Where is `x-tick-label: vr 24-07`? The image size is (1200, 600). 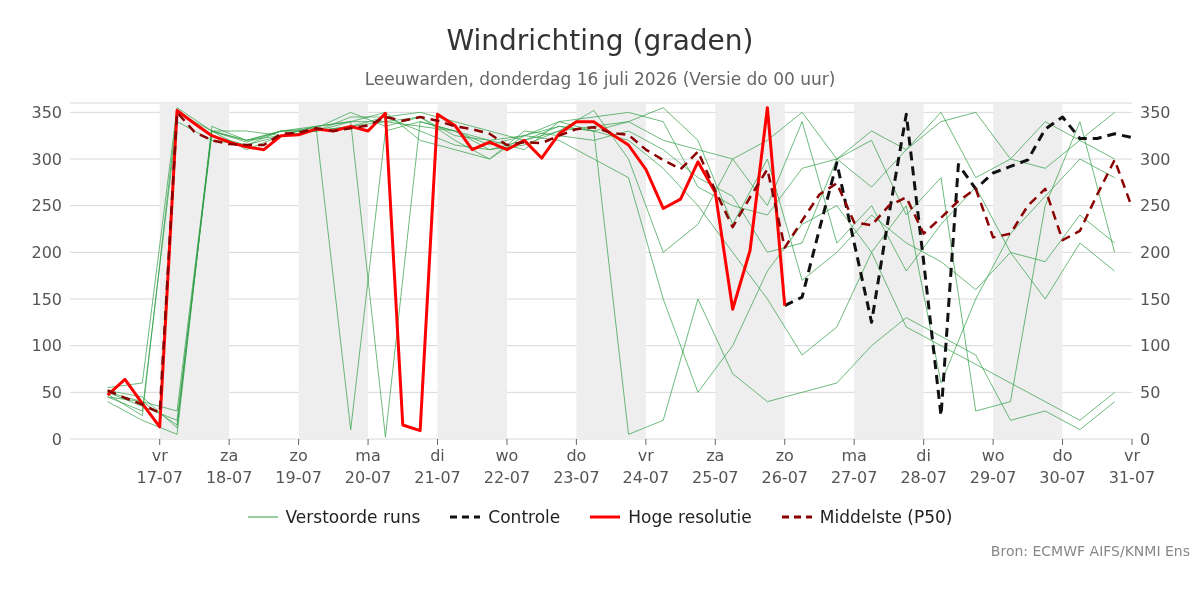 x-tick-label: vr 24-07 is located at coordinates (646, 466).